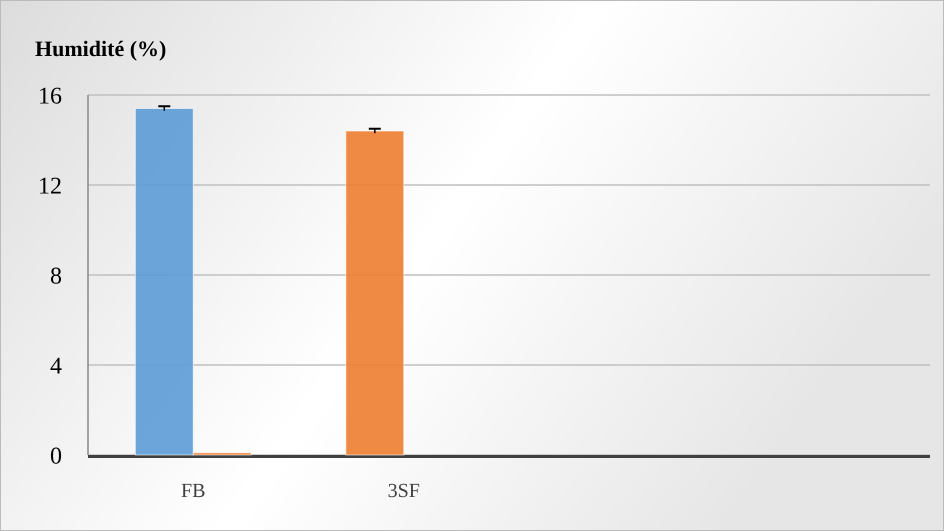 The height and width of the screenshot is (531, 944). I want to click on x-tick-label: FB, so click(193, 491).